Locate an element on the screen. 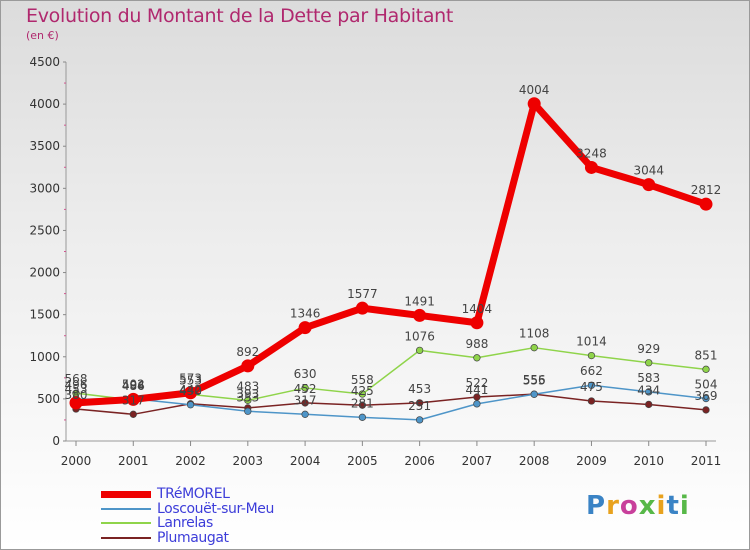 The image size is (750, 550). x-tick-label: 2005 is located at coordinates (362, 461).